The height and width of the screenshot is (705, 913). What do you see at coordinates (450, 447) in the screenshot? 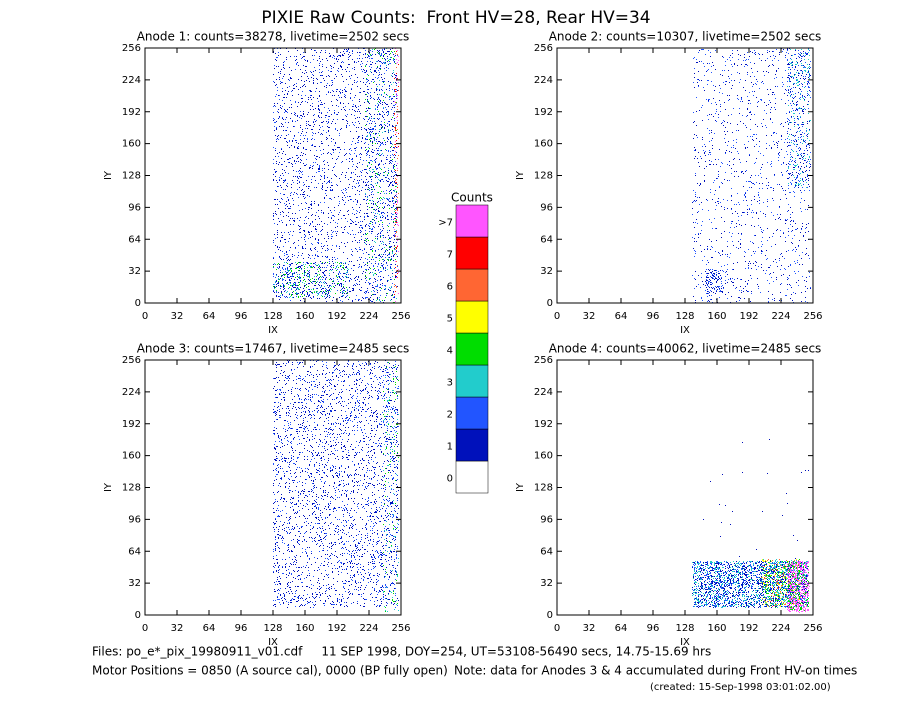
I see `colorbar-label: 1` at bounding box center [450, 447].